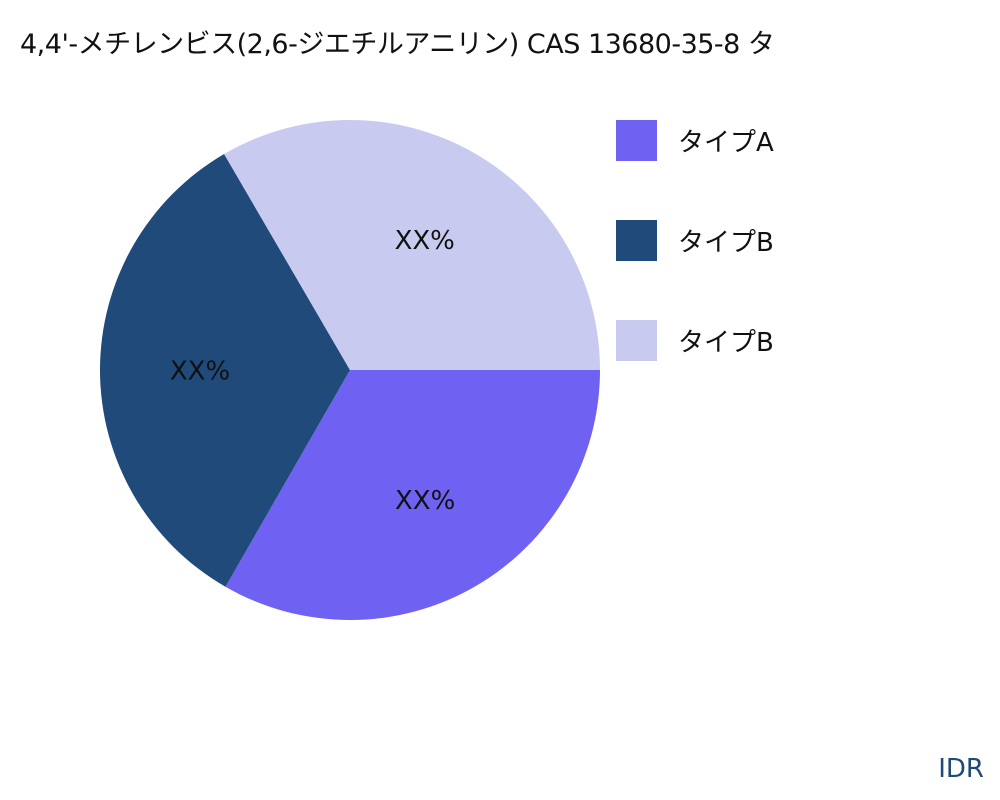 The image size is (1000, 800). What do you see at coordinates (425, 501) in the screenshot?
I see `slice-label-1: XX%` at bounding box center [425, 501].